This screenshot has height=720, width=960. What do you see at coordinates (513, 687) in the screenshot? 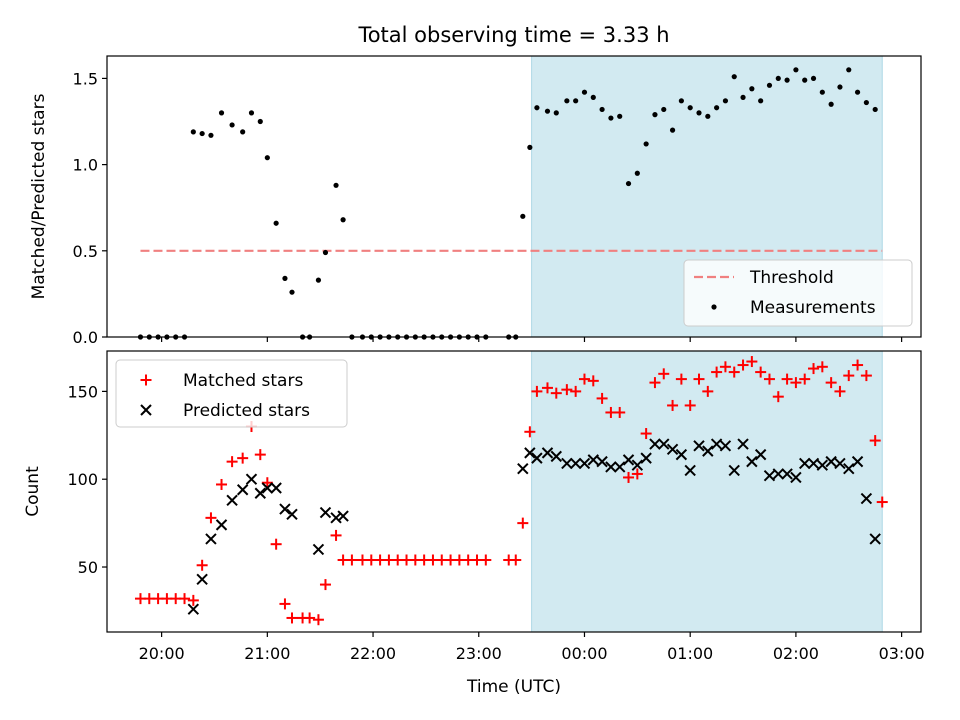
I see `x-axis-label: Time (UTC)` at bounding box center [513, 687].